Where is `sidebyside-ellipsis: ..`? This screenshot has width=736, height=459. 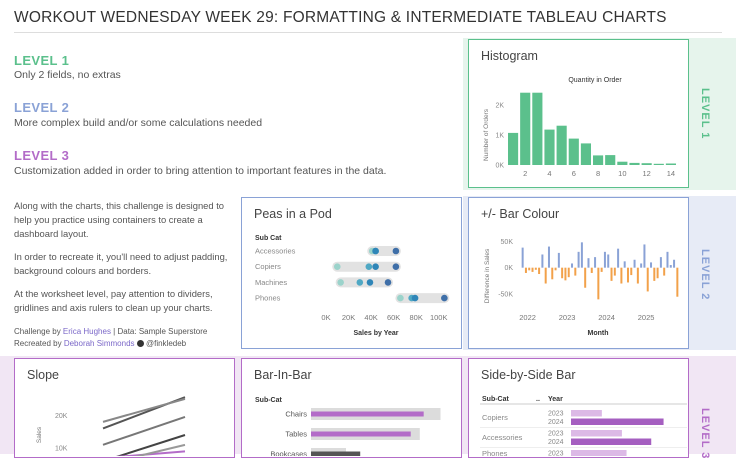
sidebyside-ellipsis: .. is located at coordinates (538, 399).